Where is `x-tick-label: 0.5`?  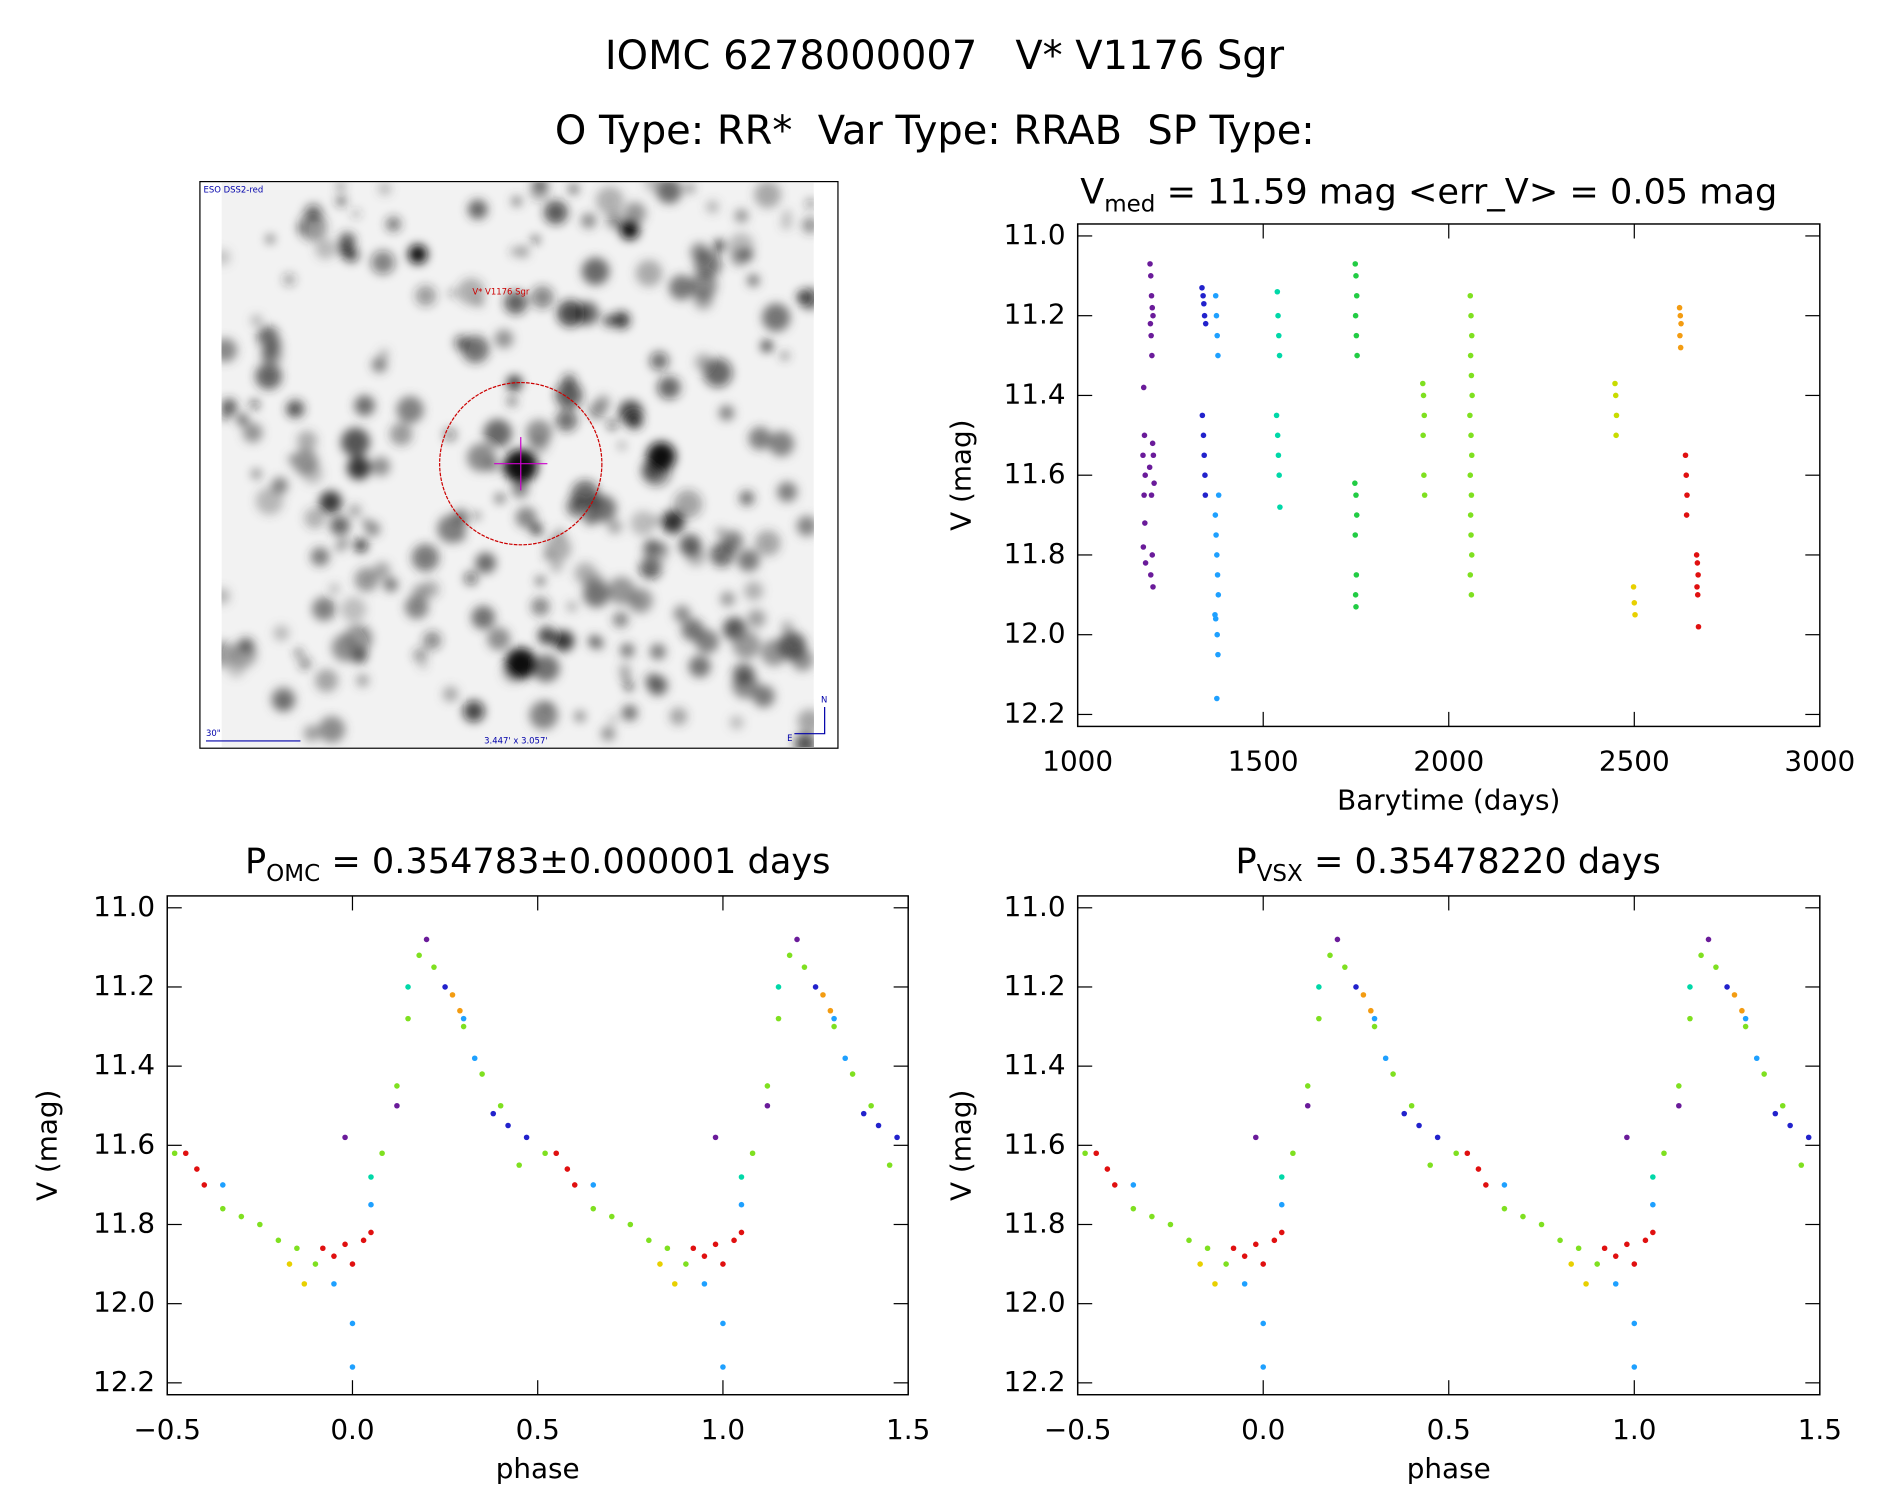 x-tick-label: 0.5 is located at coordinates (538, 1429).